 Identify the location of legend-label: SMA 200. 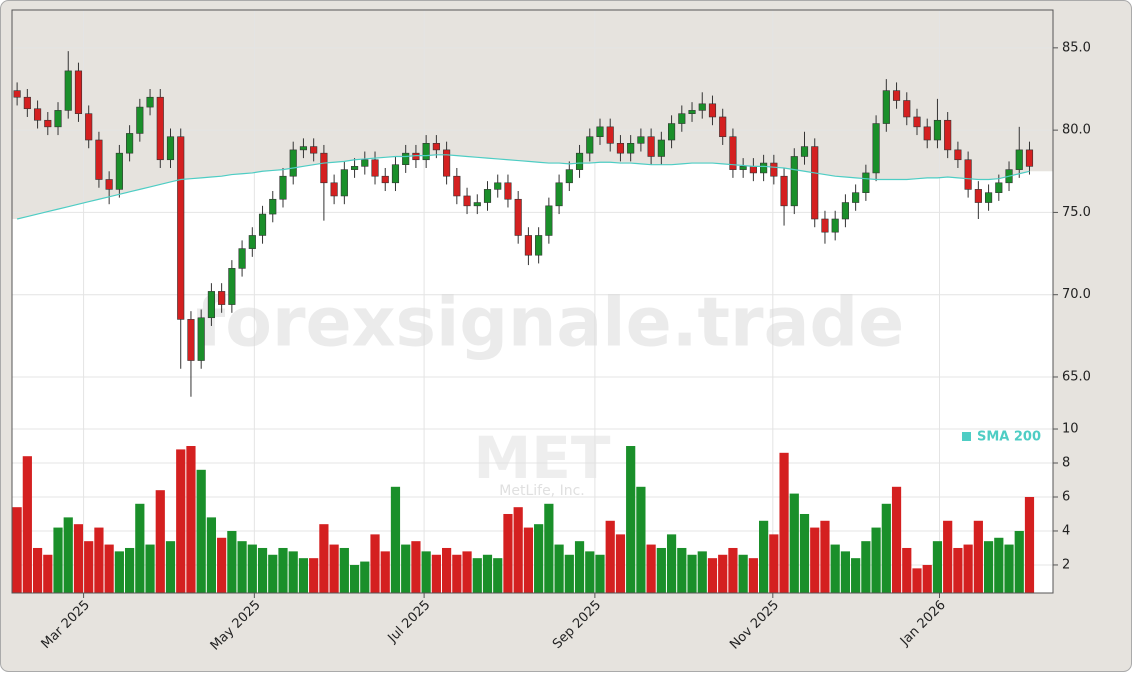
(1009, 437).